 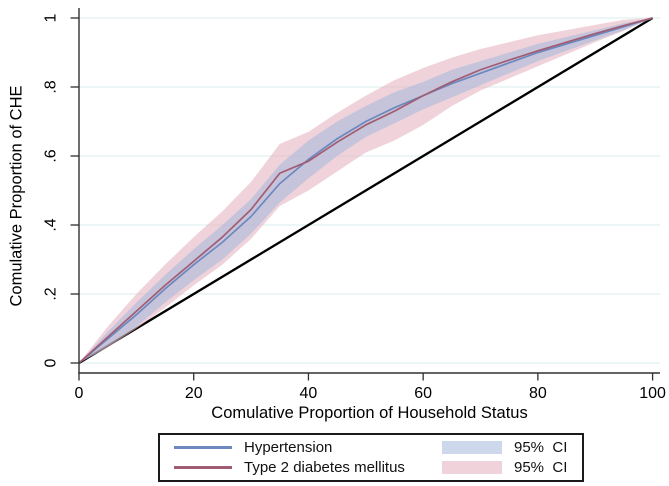 What do you see at coordinates (541, 447) in the screenshot?
I see `hypertension-ci-label: 95% CI` at bounding box center [541, 447].